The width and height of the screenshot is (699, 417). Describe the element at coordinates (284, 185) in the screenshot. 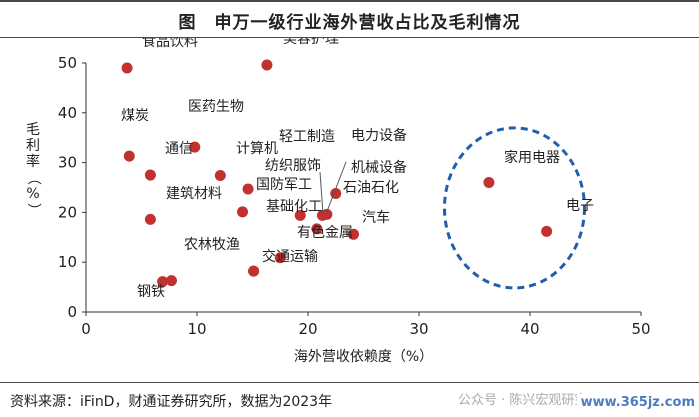

I see `point-label: 国防军工` at that location.